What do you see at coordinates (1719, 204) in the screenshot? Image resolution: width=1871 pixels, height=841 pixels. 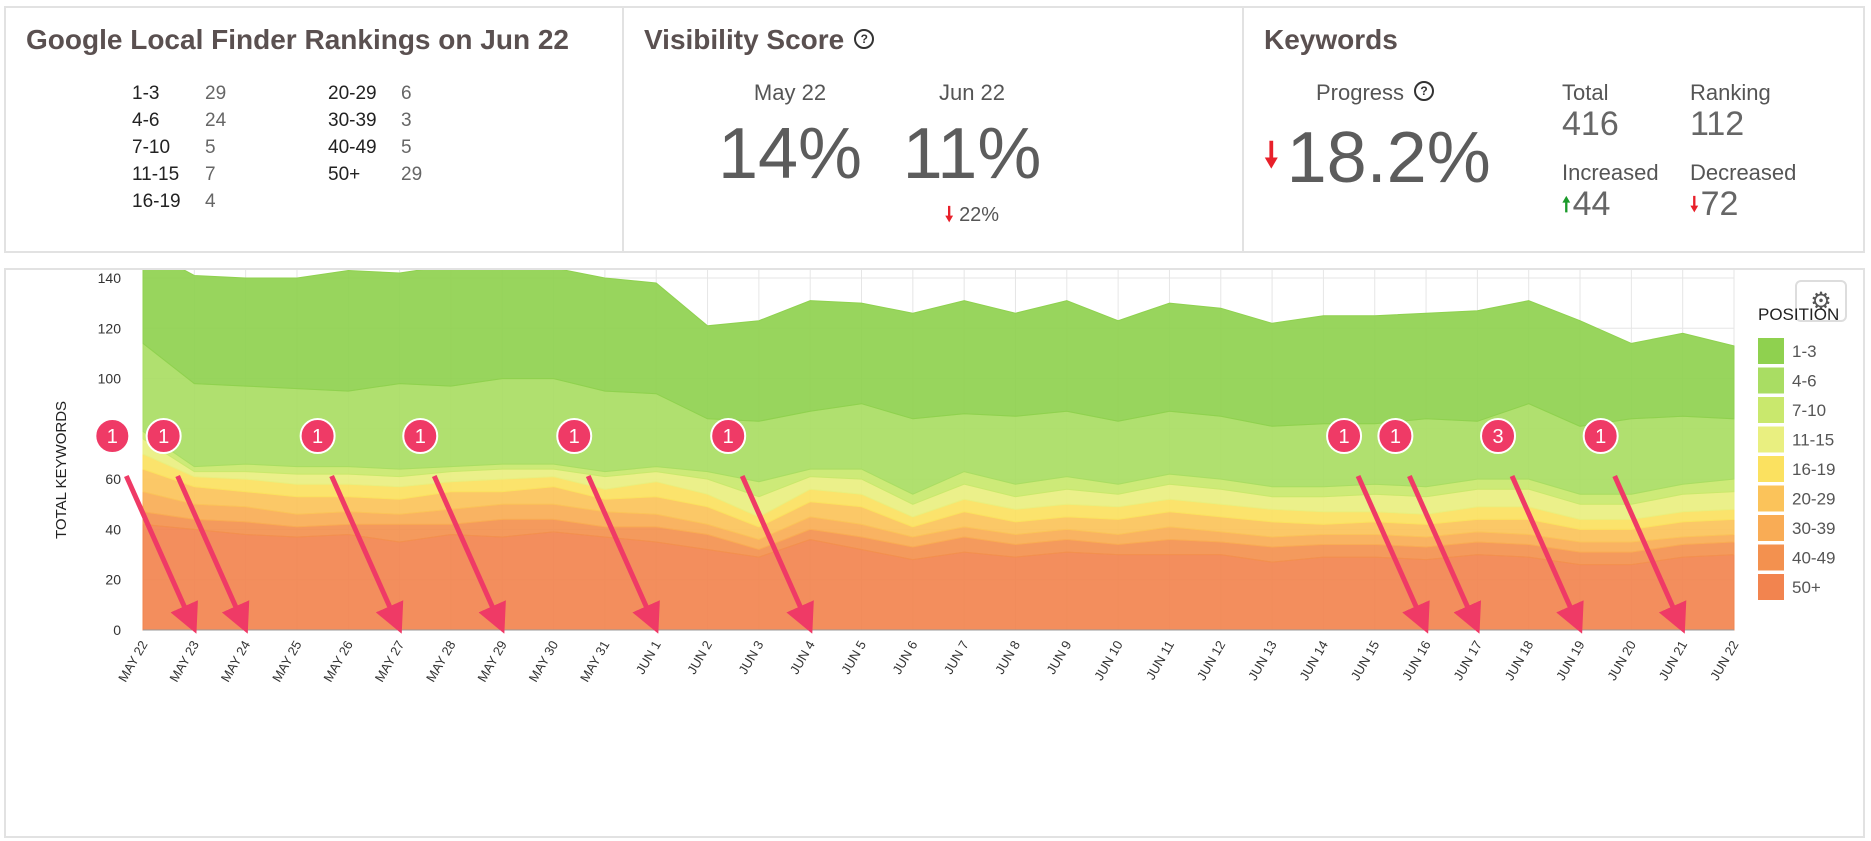 I see `decreased-value-text: 72` at bounding box center [1719, 204].